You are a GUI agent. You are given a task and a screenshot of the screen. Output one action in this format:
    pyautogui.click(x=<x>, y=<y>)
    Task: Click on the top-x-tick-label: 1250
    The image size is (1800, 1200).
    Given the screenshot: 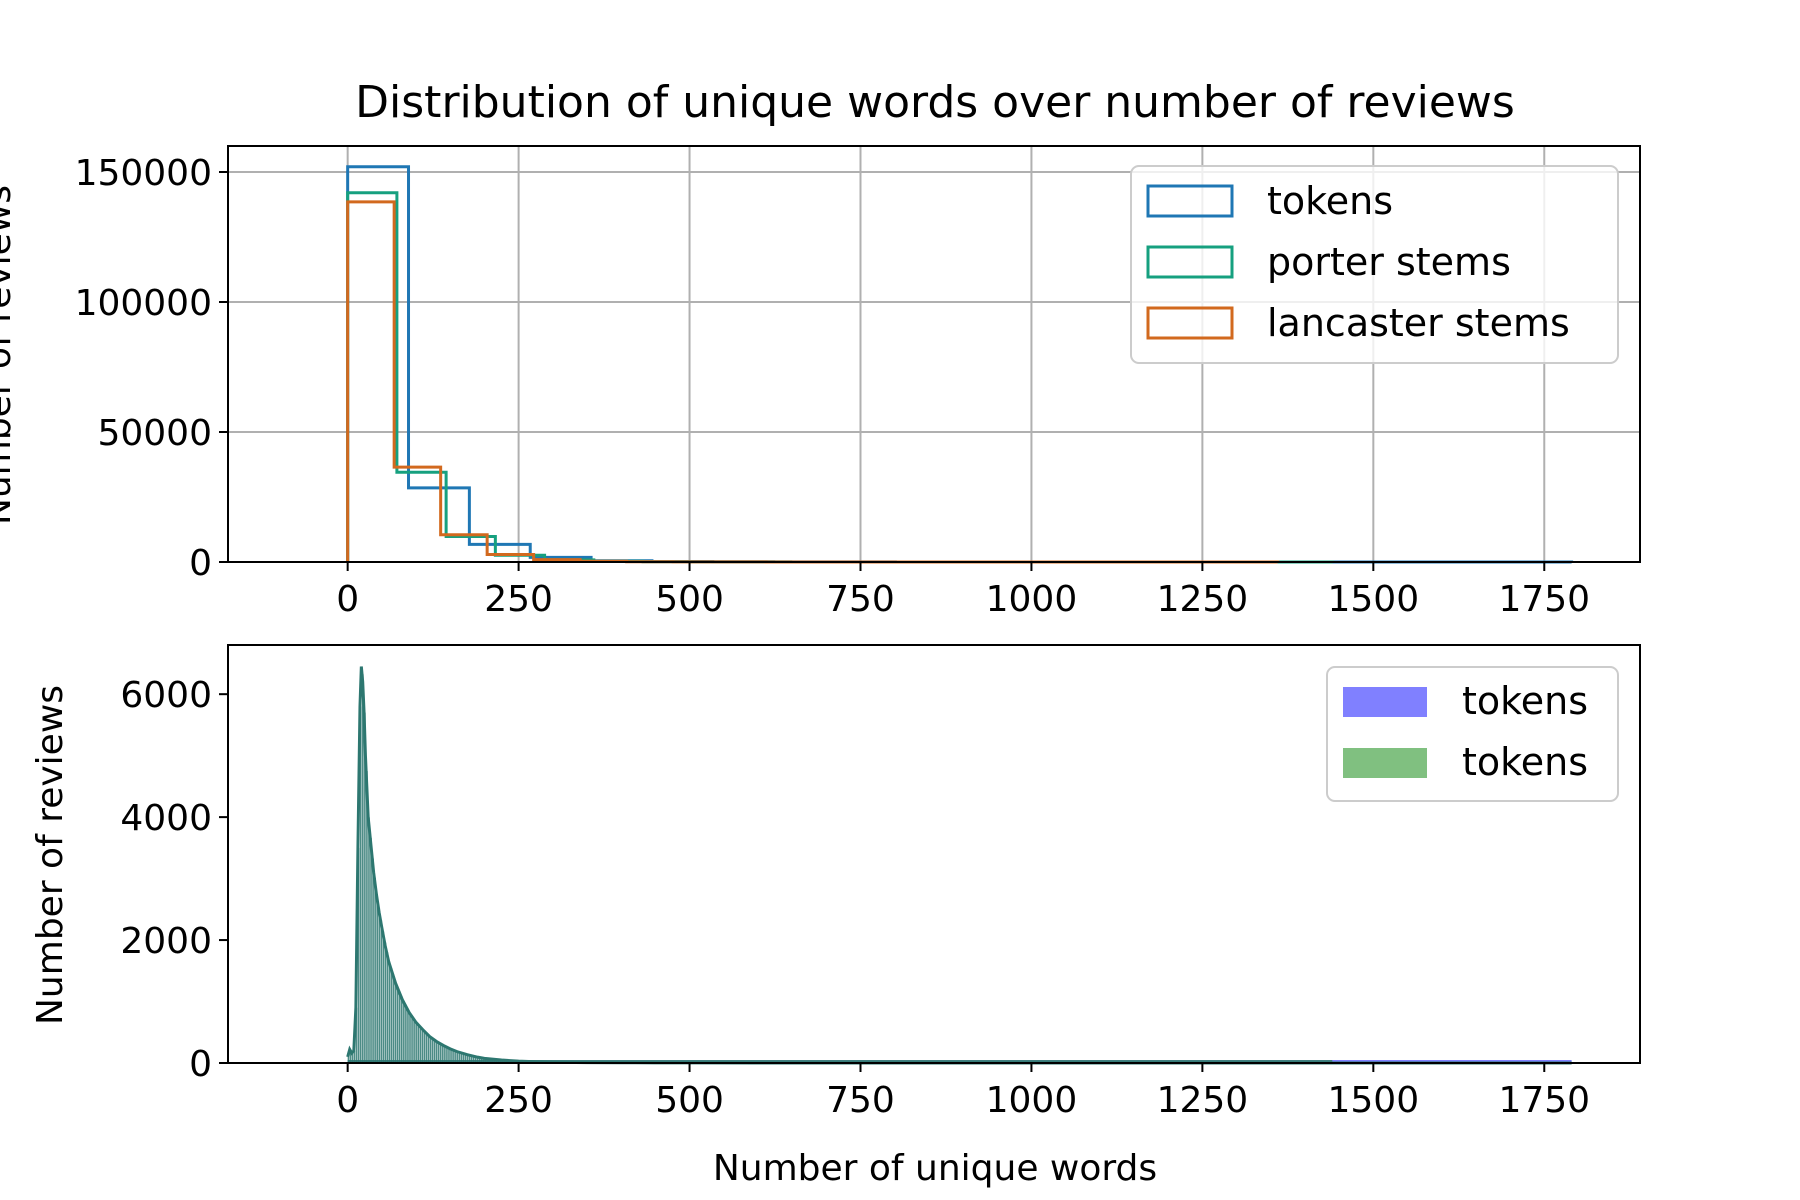 What is the action you would take?
    pyautogui.click(x=1203, y=599)
    